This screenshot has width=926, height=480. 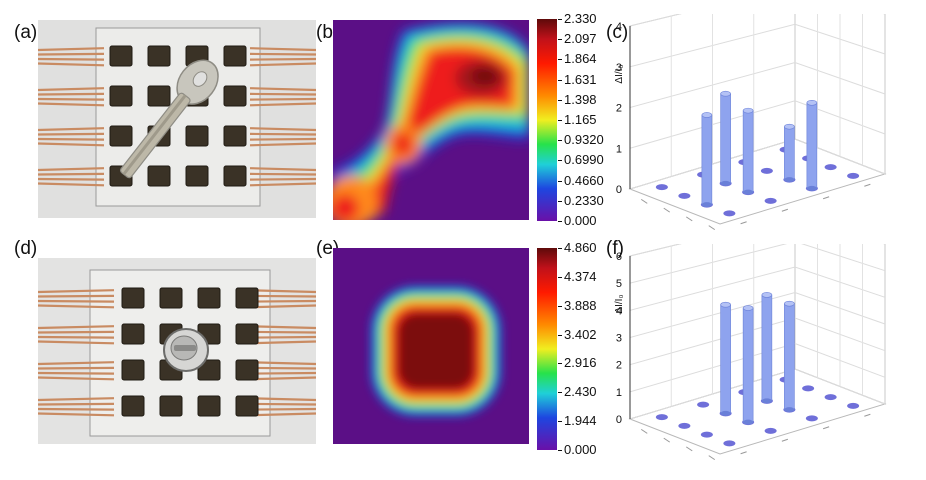 I want to click on chart-grid, so click(x=757, y=349).